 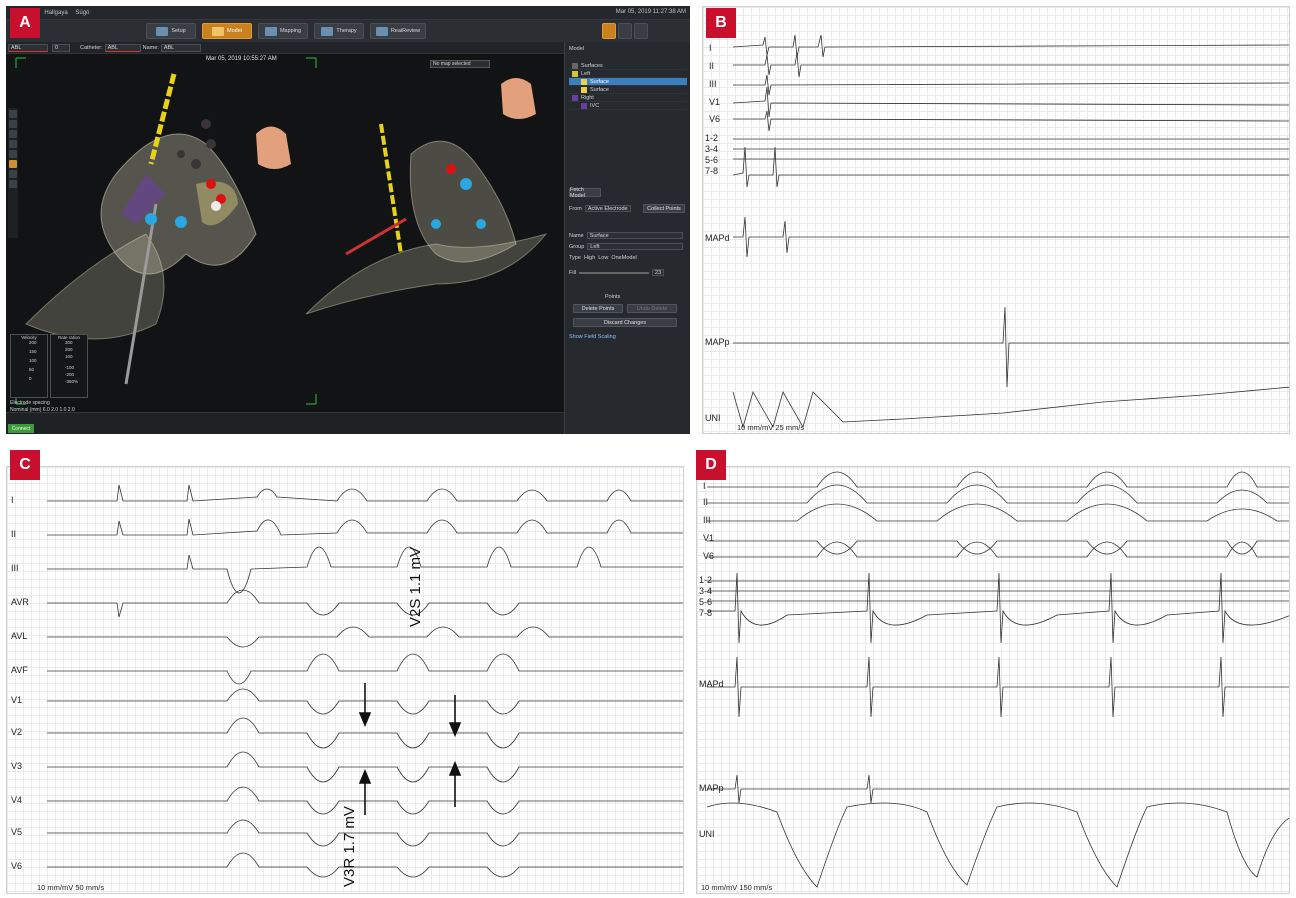 What do you see at coordinates (410, 749) in the screenshot?
I see `arrow-markers` at bounding box center [410, 749].